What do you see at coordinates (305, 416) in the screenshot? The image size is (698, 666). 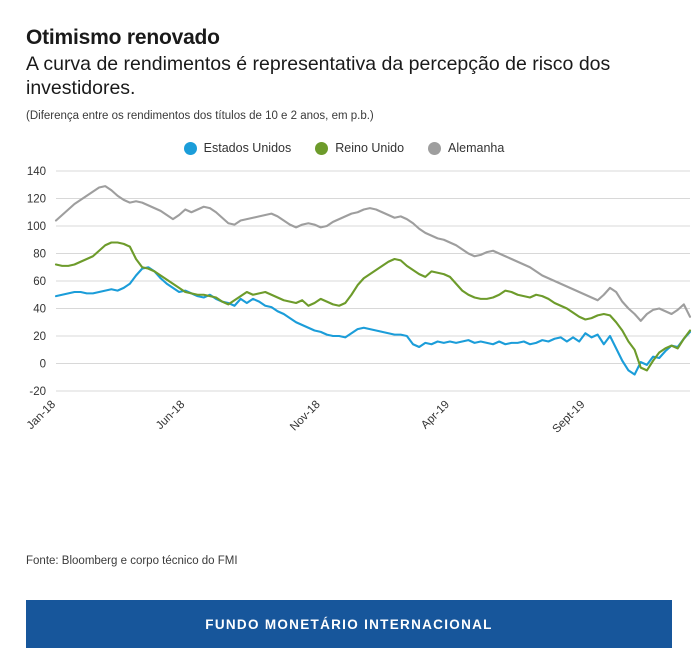 I see `x-axis-tick-label: Nov-18` at bounding box center [305, 416].